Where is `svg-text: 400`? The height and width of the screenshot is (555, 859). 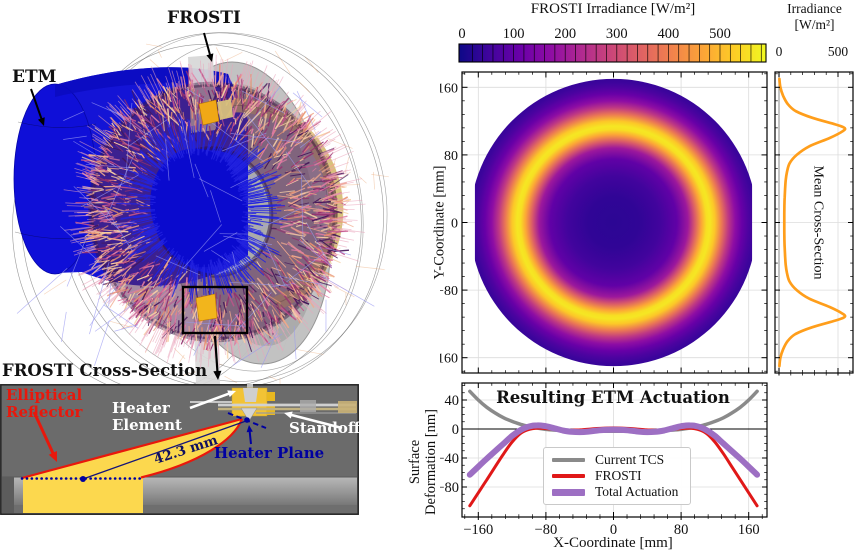
svg-text: 400 is located at coordinates (669, 34).